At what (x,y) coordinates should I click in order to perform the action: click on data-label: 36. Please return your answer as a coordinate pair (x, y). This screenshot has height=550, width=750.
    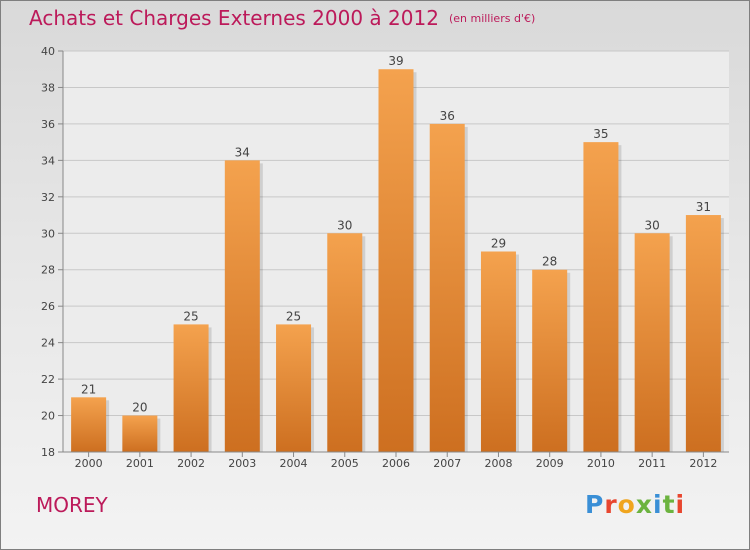
    Looking at the image, I should click on (447, 116).